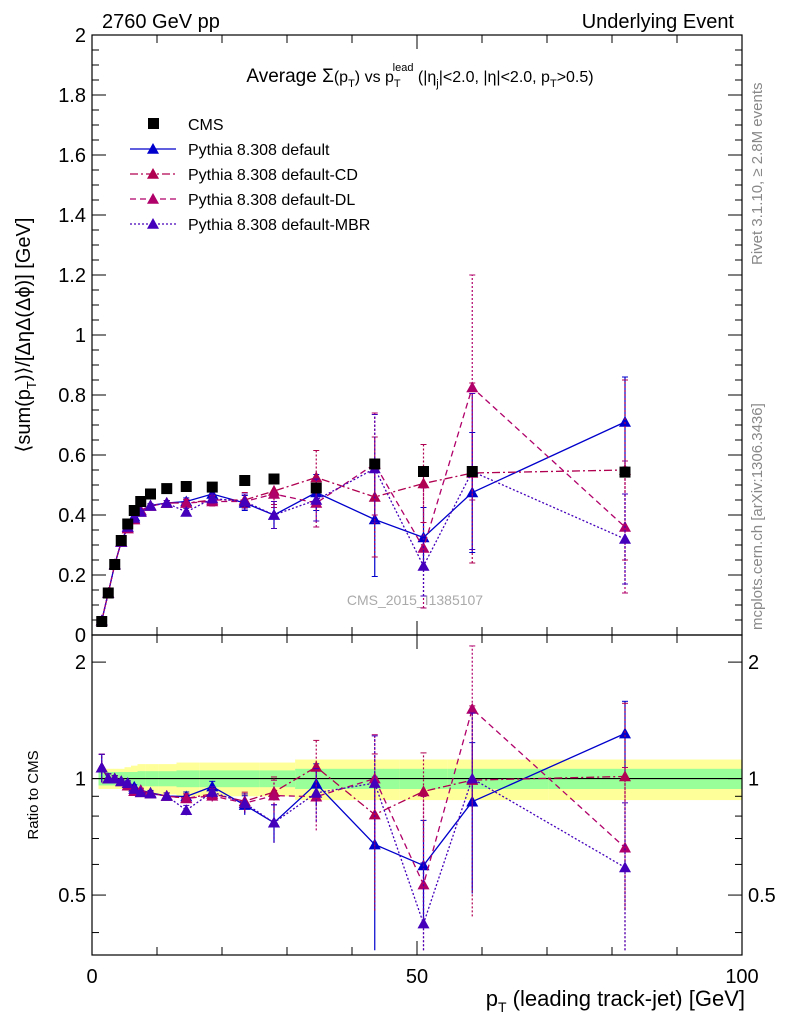  Describe the element at coordinates (161, 22) in the screenshot. I see `energy-label: 2760 GeV pp` at that location.